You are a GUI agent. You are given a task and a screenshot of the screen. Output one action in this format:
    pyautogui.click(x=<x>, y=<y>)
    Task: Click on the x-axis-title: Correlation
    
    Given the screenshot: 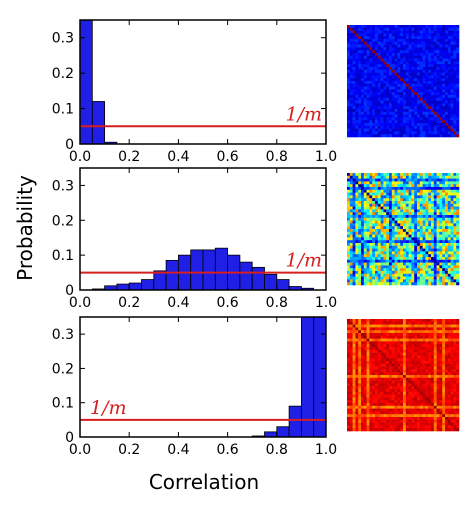 What is the action you would take?
    pyautogui.click(x=204, y=482)
    